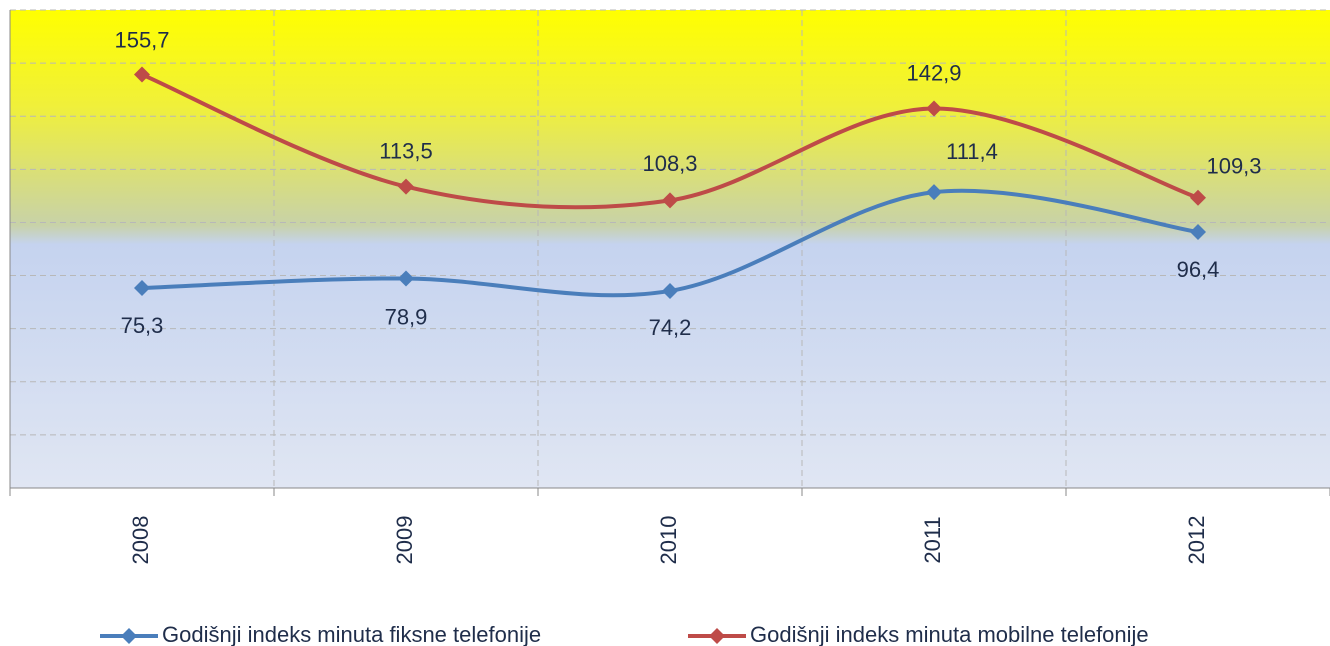 The image size is (1330, 646). Describe the element at coordinates (405, 150) in the screenshot. I see `data-label: 113,5` at that location.